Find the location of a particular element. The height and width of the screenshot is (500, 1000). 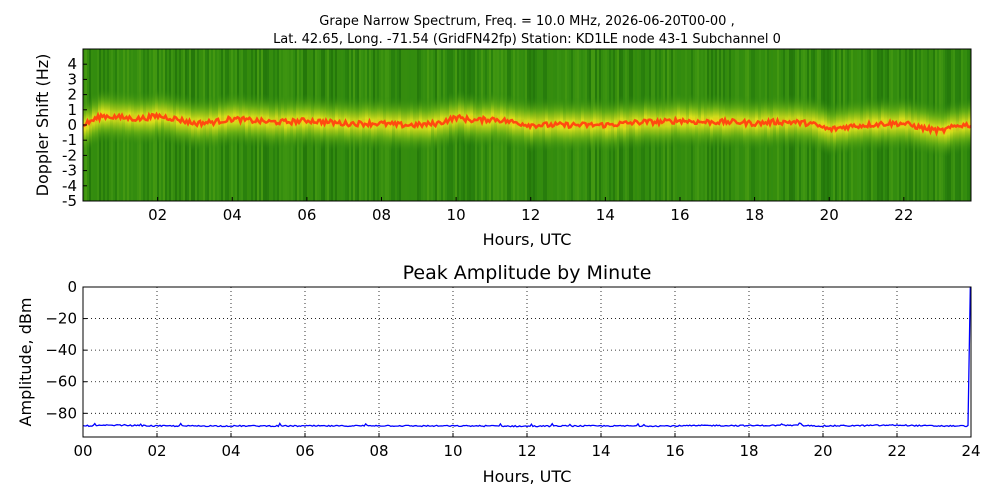

spectrogram-y-tick-label: -4 is located at coordinates (69, 186).